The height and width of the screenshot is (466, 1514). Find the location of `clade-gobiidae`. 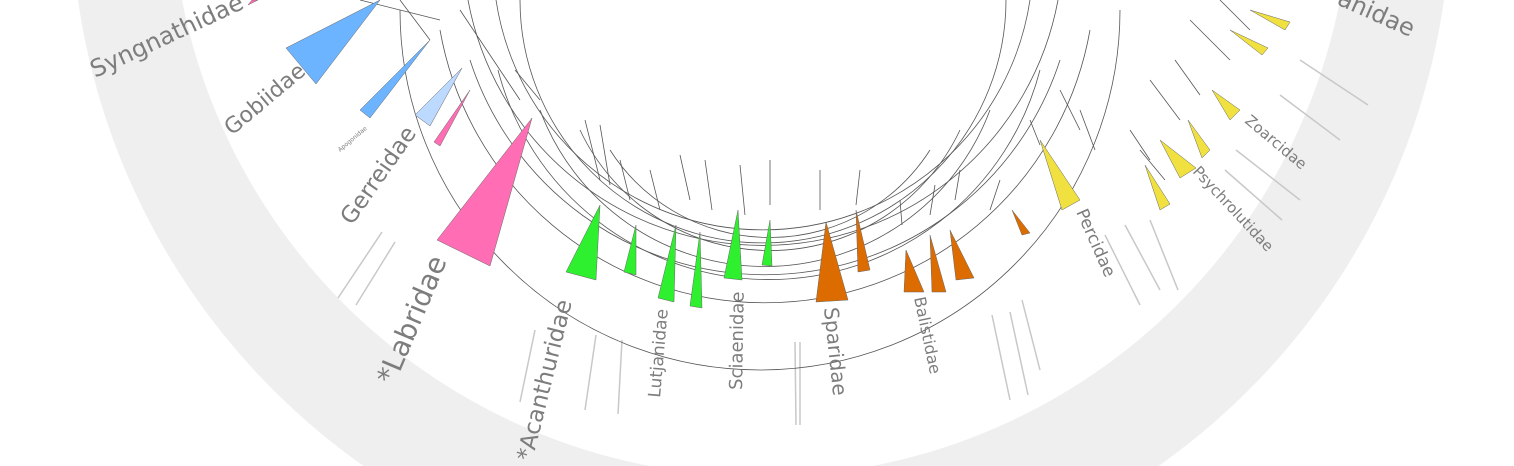

clade-gobiidae is located at coordinates (333, 42).